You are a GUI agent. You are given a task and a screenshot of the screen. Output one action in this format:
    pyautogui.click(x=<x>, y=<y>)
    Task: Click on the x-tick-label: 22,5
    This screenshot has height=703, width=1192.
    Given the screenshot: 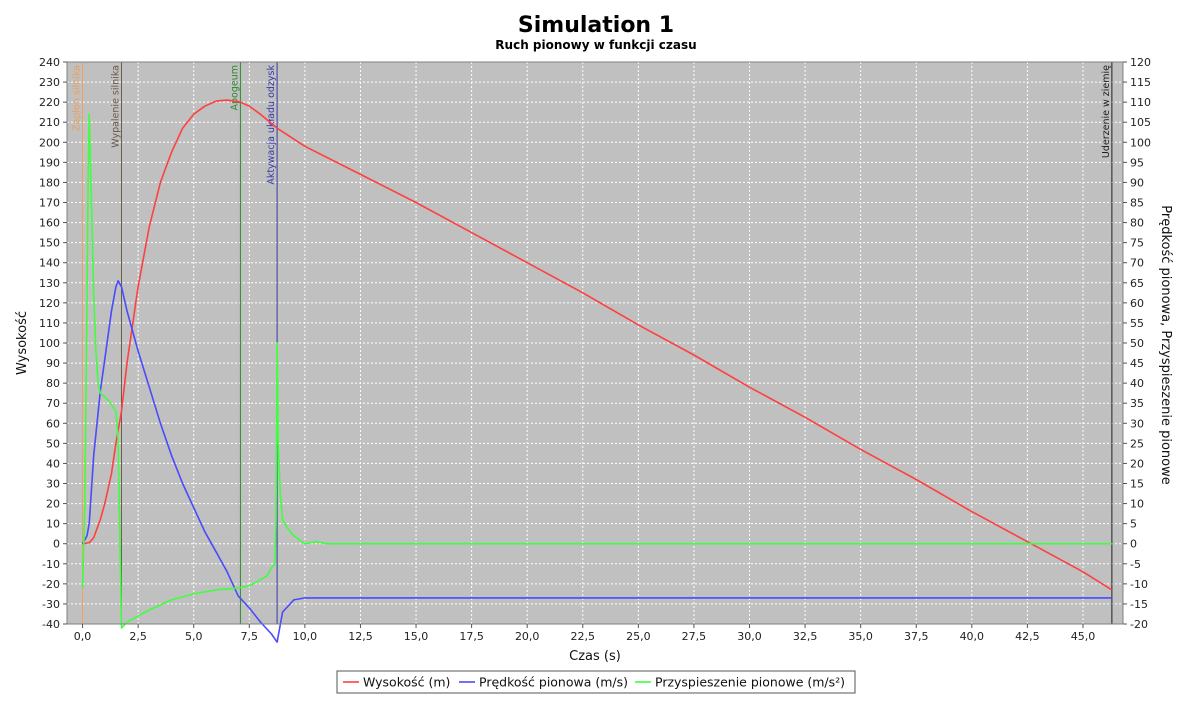 What is the action you would take?
    pyautogui.click(x=583, y=636)
    